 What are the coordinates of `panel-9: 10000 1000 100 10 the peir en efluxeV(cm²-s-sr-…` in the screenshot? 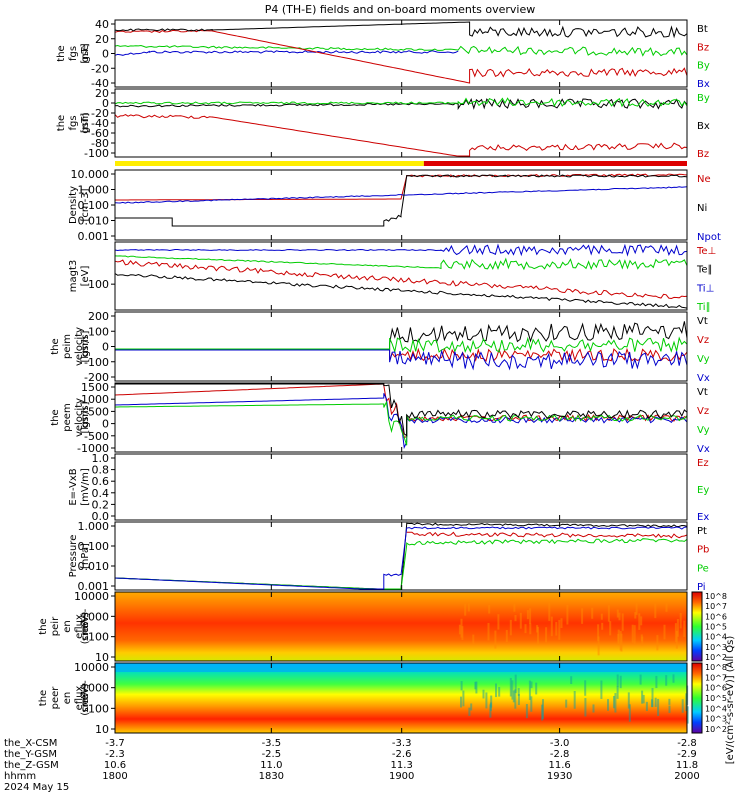 It's located at (382, 627).